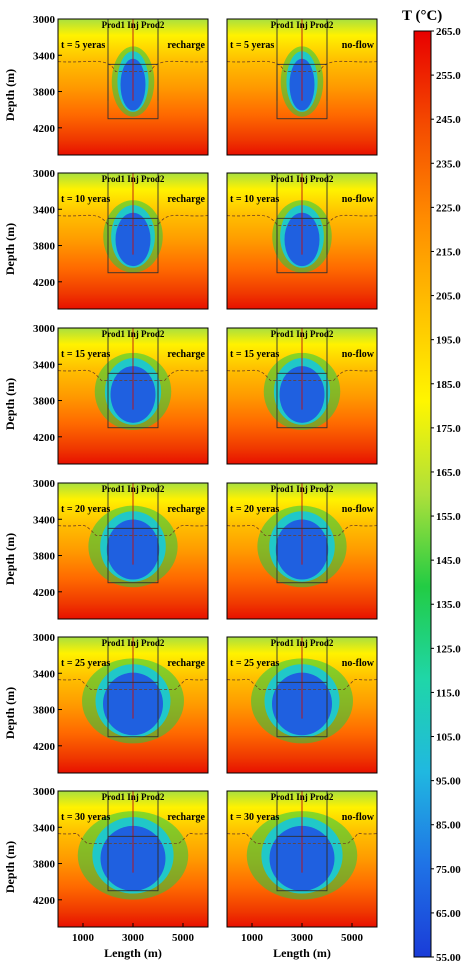 The width and height of the screenshot is (474, 976). I want to click on colorbar-tick-label: 235.0, so click(448, 164).